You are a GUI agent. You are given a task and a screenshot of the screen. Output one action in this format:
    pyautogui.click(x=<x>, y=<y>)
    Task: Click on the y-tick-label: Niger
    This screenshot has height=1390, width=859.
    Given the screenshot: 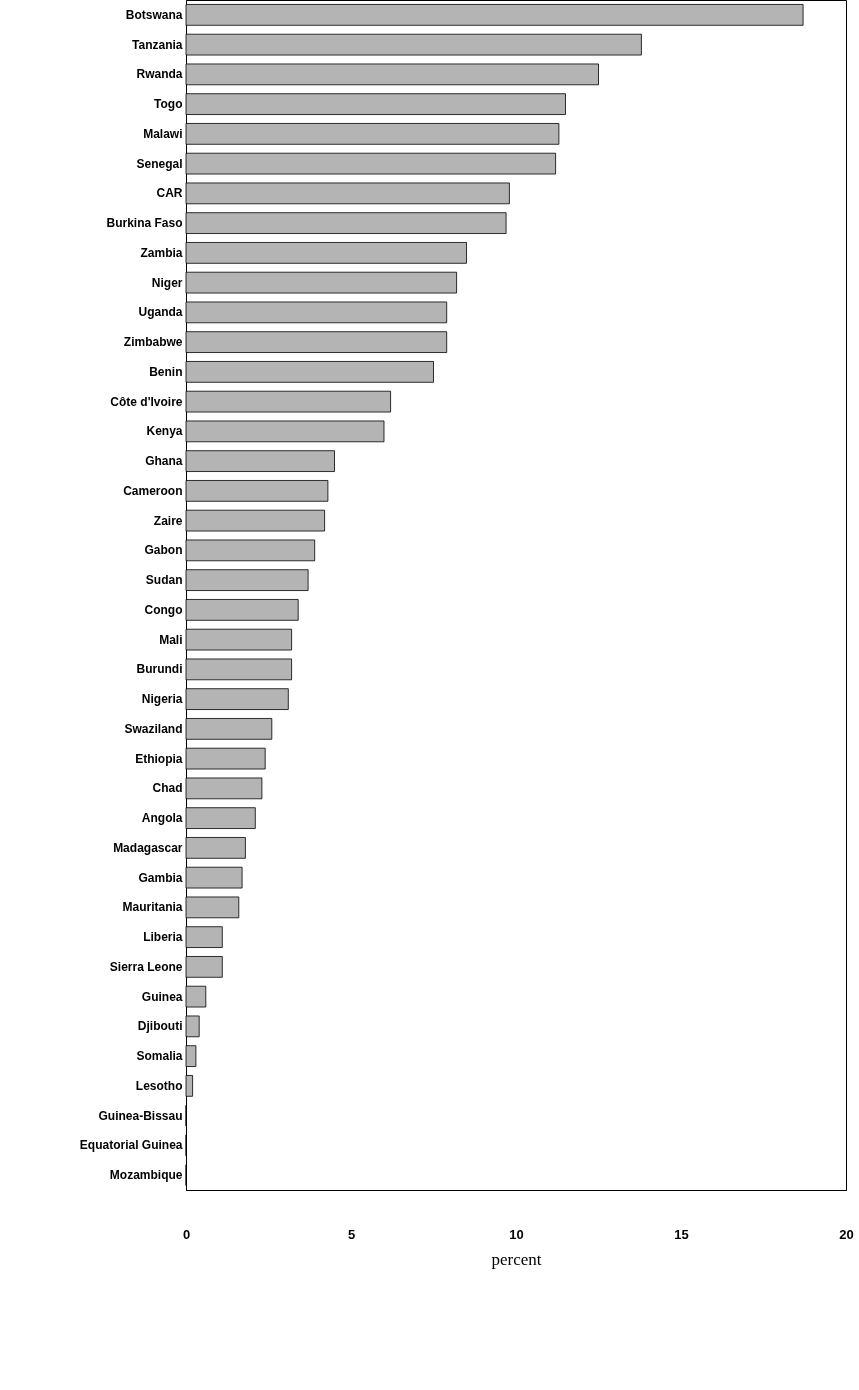 What is the action you would take?
    pyautogui.click(x=167, y=282)
    